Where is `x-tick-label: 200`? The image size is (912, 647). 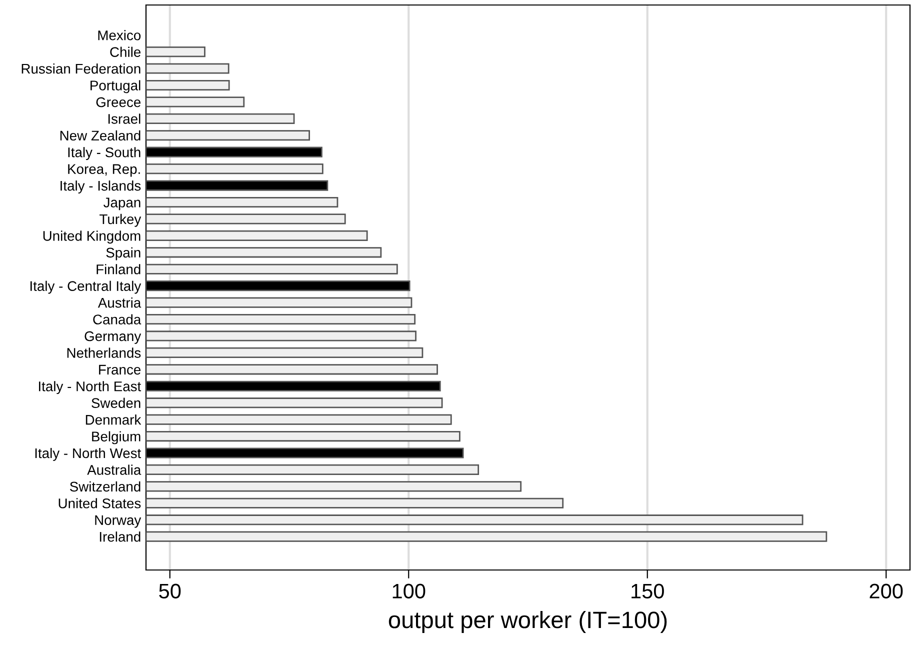 x-tick-label: 200 is located at coordinates (886, 591).